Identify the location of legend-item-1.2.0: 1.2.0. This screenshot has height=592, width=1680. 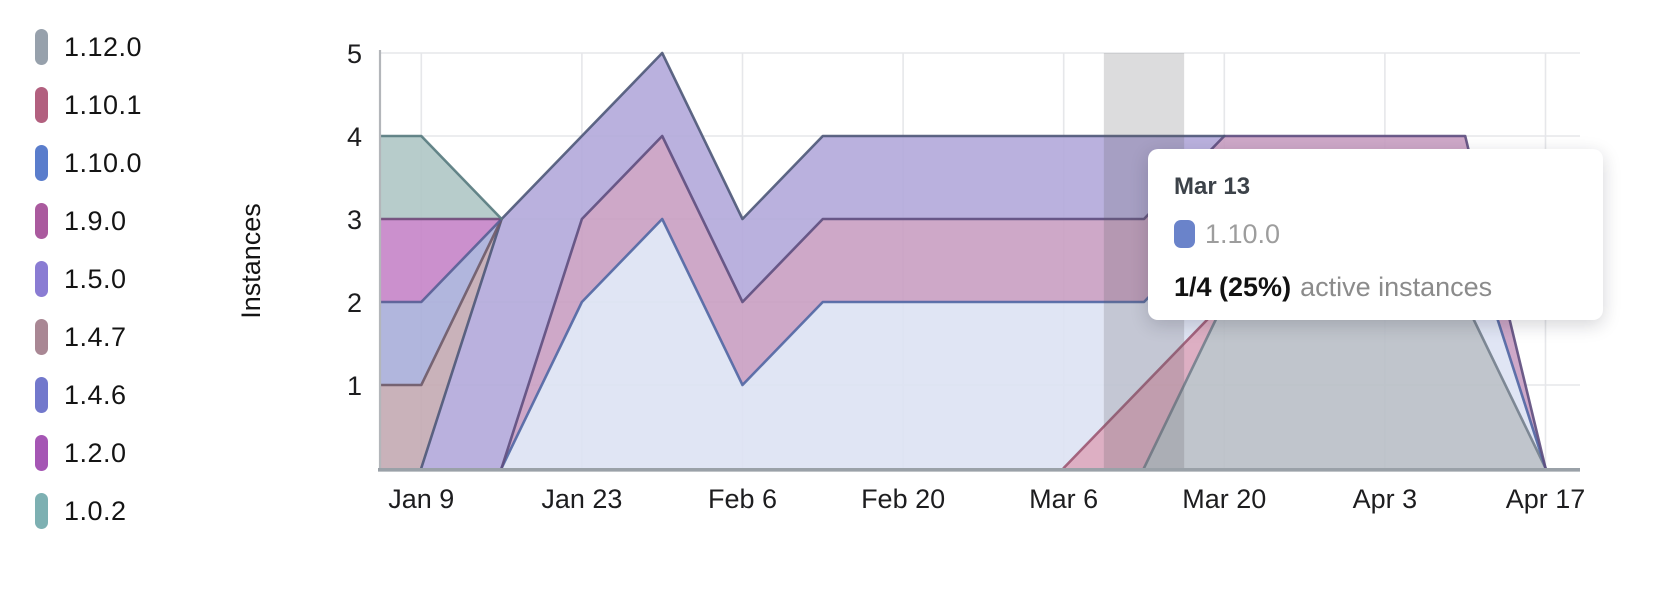
(88, 453).